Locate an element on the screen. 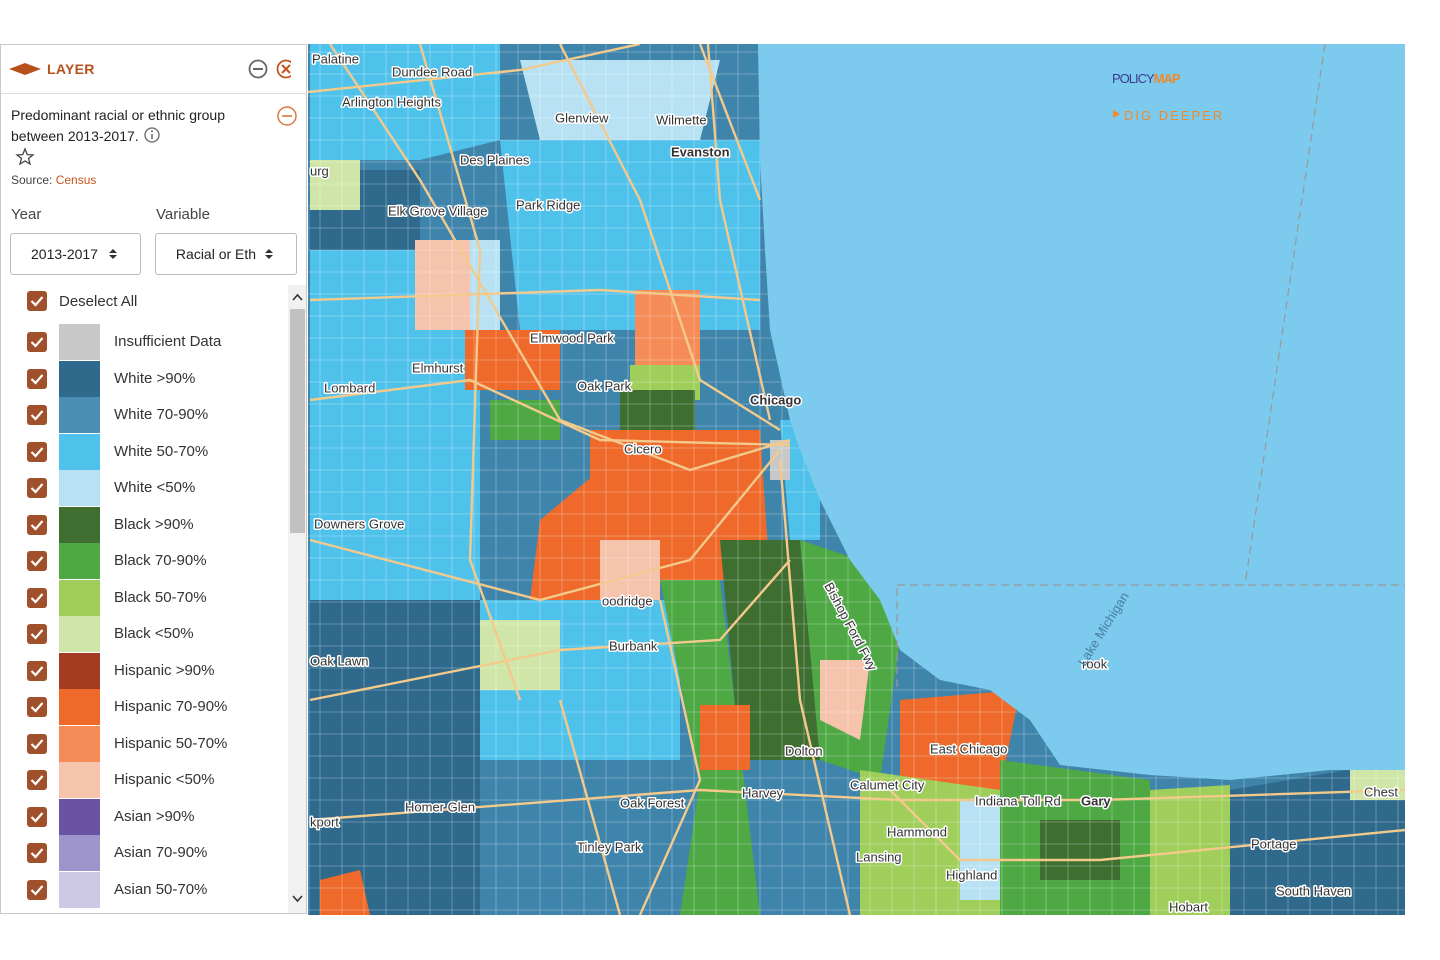 This screenshot has width=1440, height=960. panel-header: LAYER is located at coordinates (153, 69).